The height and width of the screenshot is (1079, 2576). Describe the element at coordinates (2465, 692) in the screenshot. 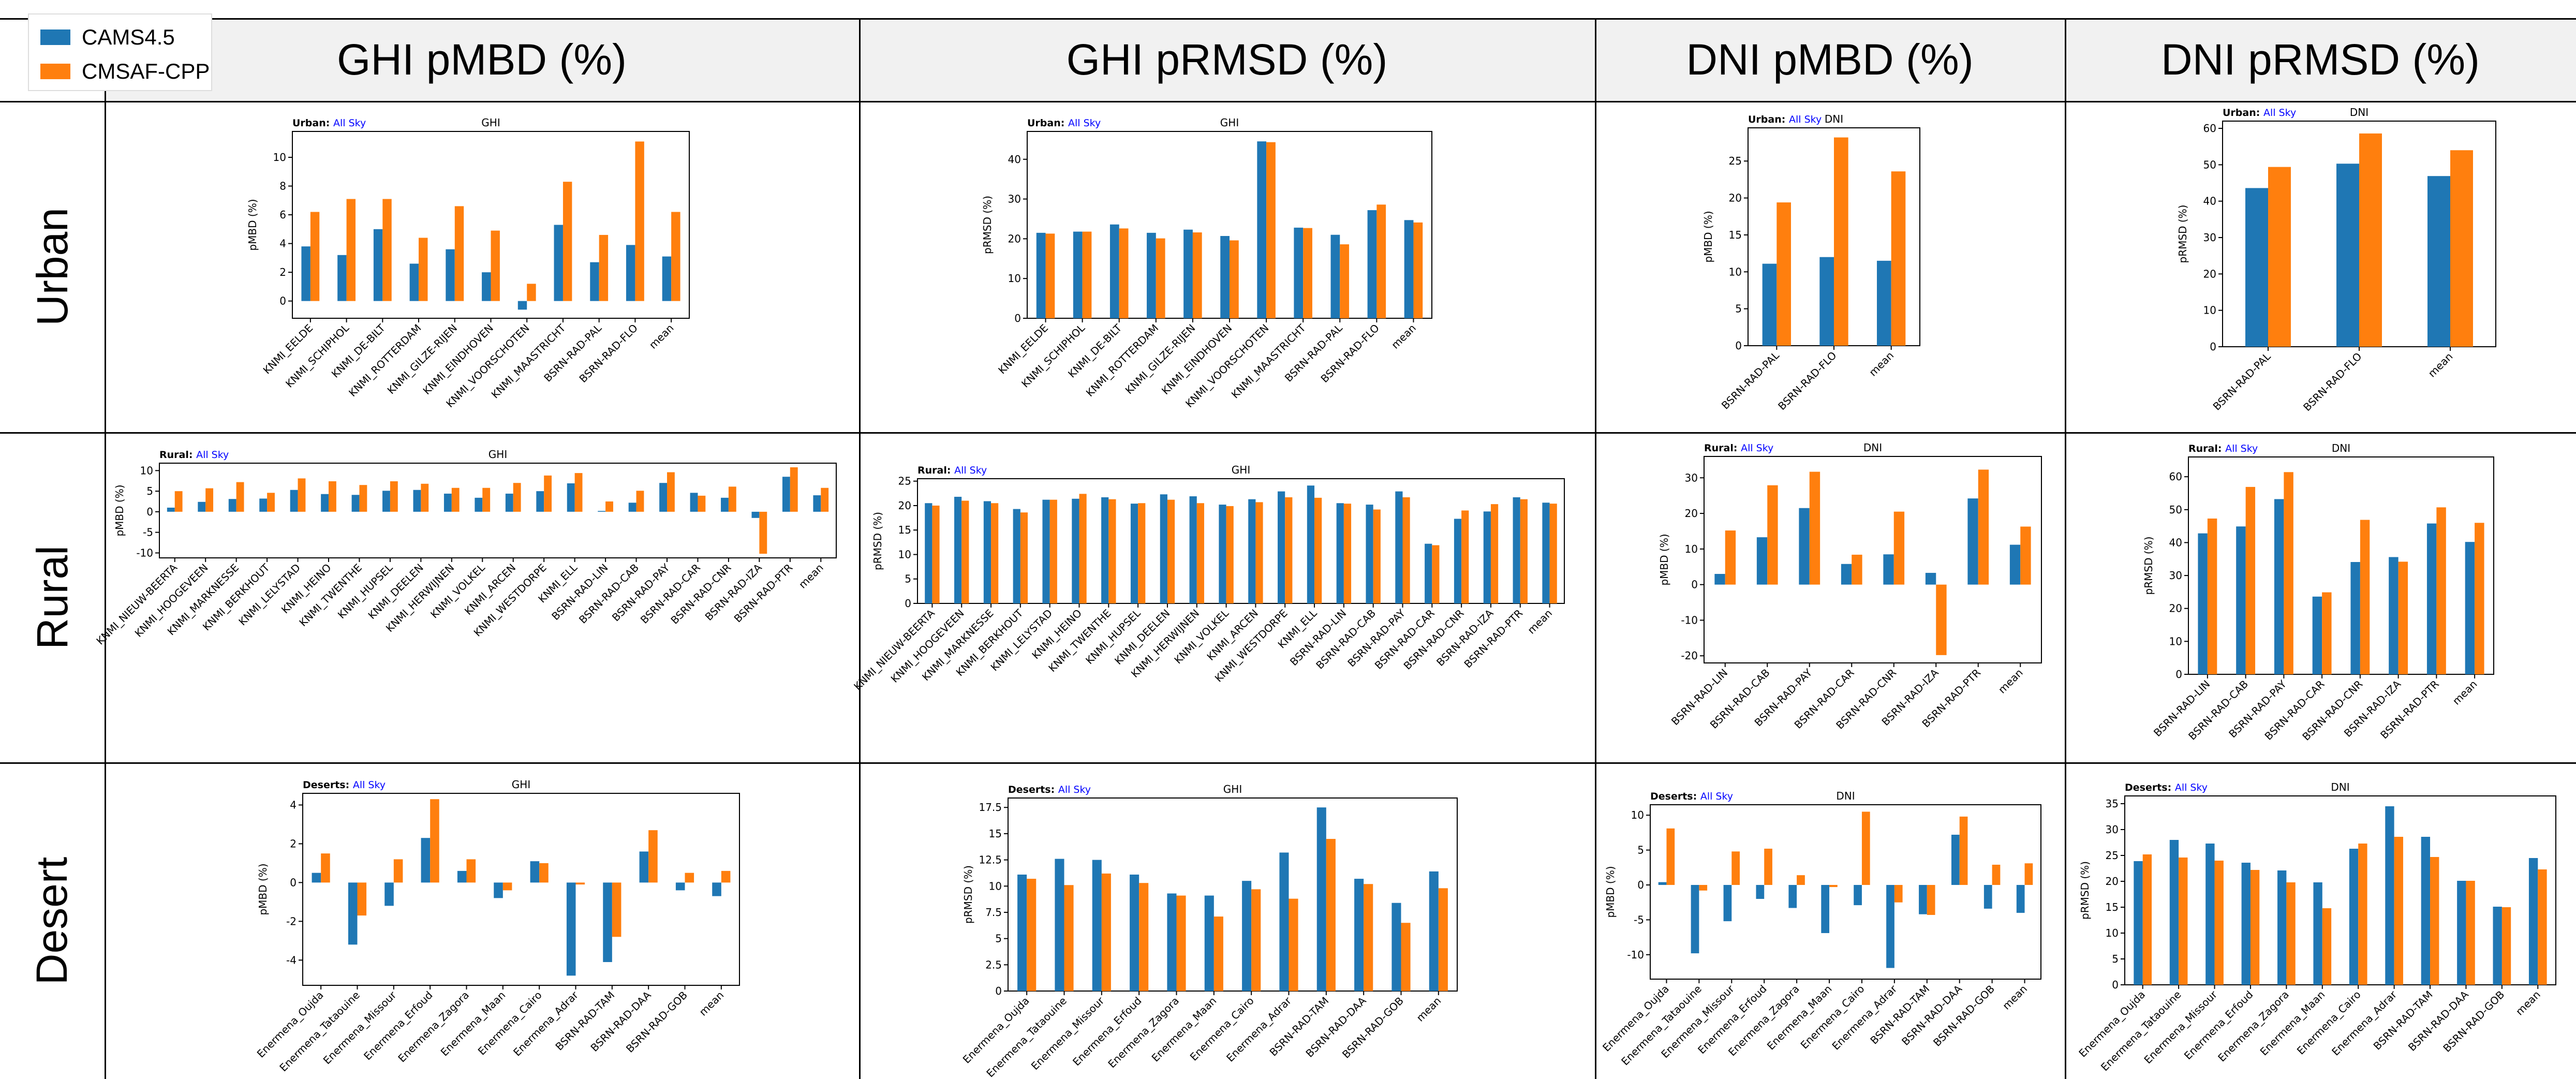

I see `x-tick-label: mean` at that location.